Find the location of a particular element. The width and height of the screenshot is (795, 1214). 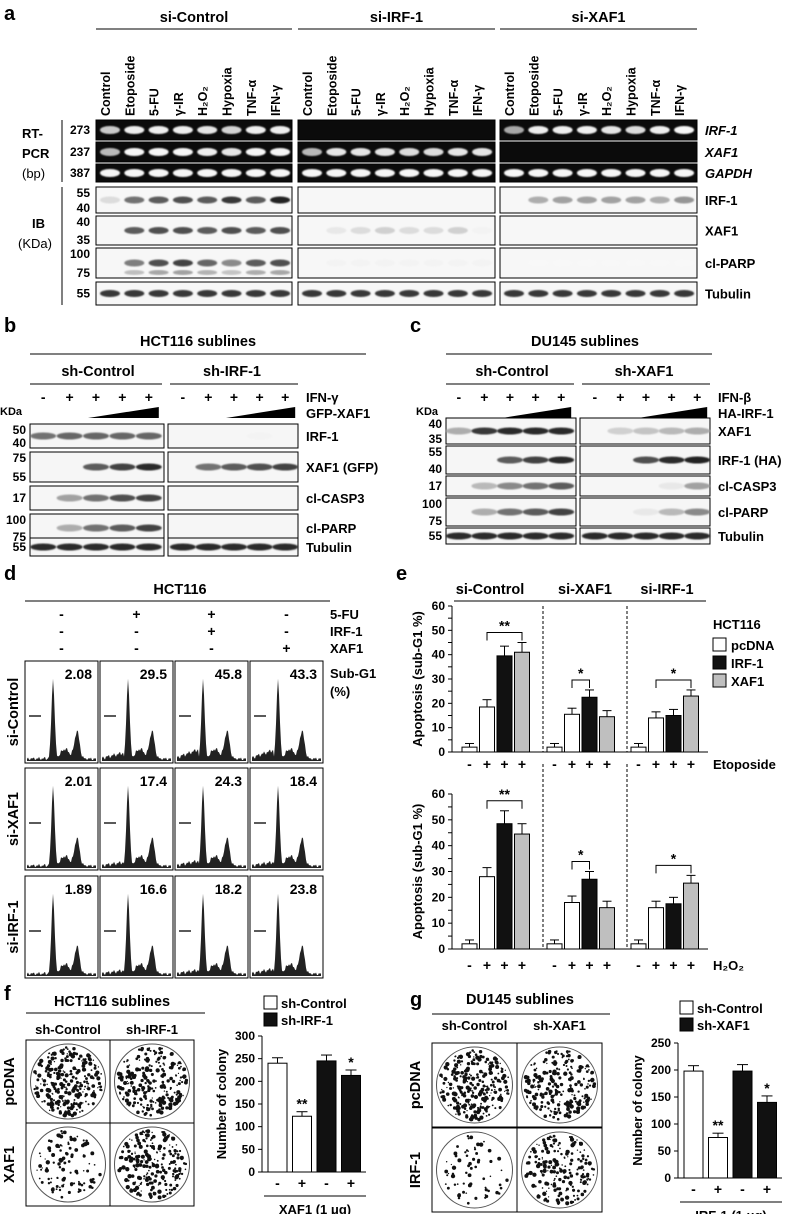

blot-strip is located at coordinates (598, 173).